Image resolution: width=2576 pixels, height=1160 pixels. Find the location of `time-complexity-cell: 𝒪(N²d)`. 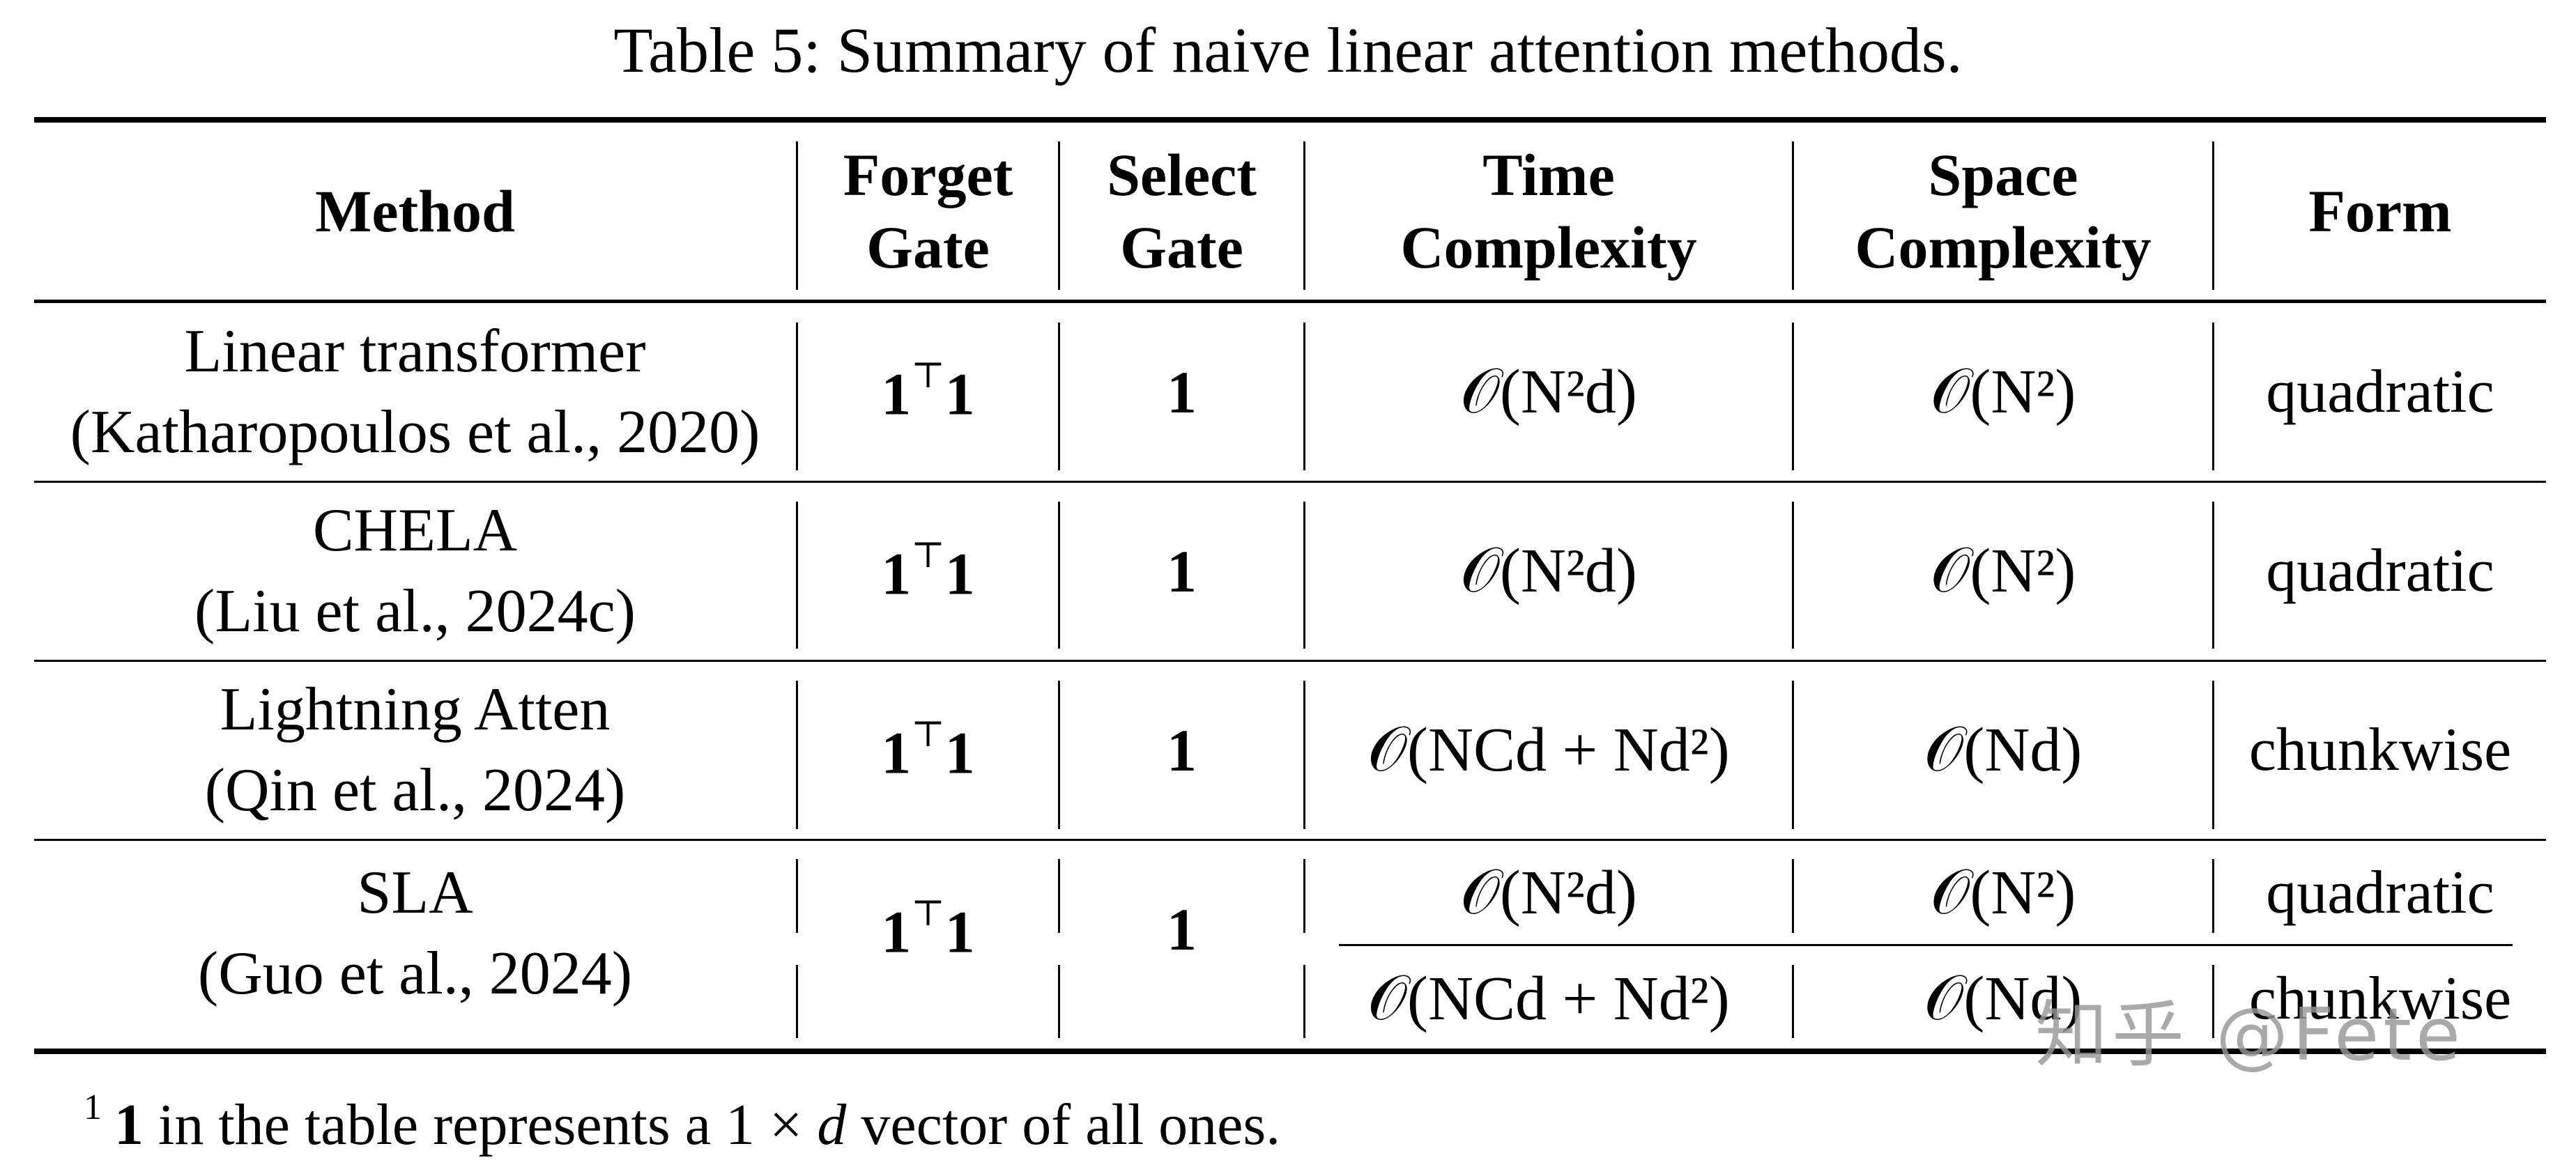

time-complexity-cell: 𝒪(N²d) is located at coordinates (1549, 392).